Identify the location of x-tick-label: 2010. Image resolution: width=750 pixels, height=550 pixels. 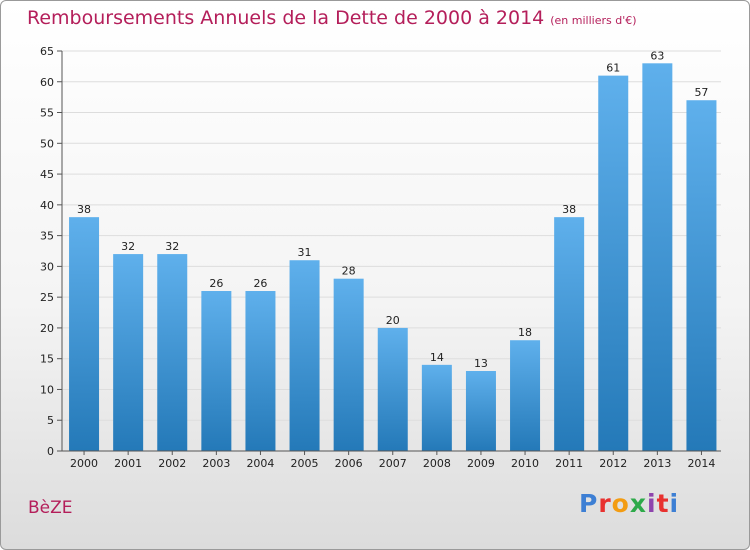
(525, 463).